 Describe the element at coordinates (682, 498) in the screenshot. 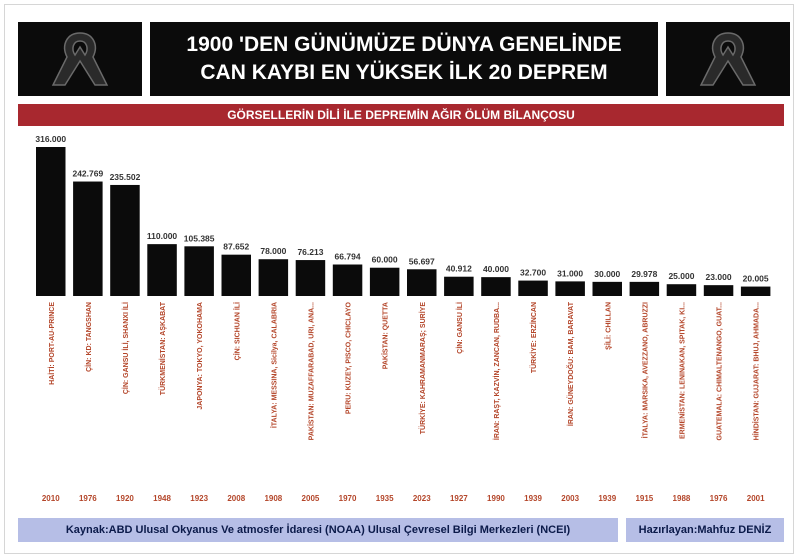

I see `year-label: 1988` at that location.